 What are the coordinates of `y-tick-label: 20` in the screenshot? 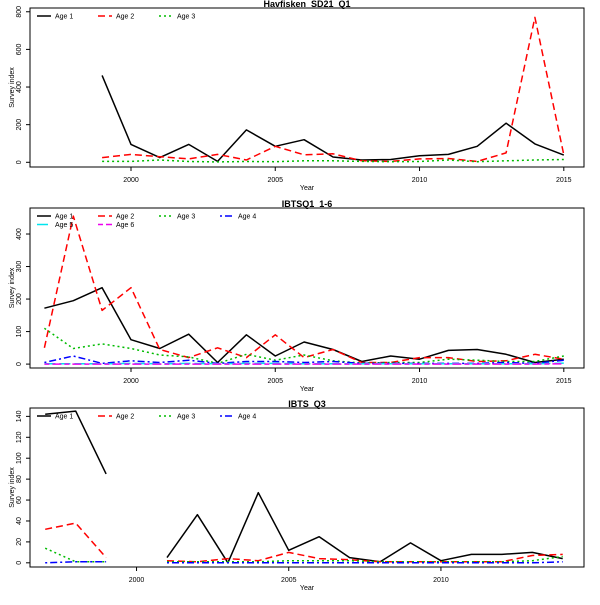 It's located at (19, 542).